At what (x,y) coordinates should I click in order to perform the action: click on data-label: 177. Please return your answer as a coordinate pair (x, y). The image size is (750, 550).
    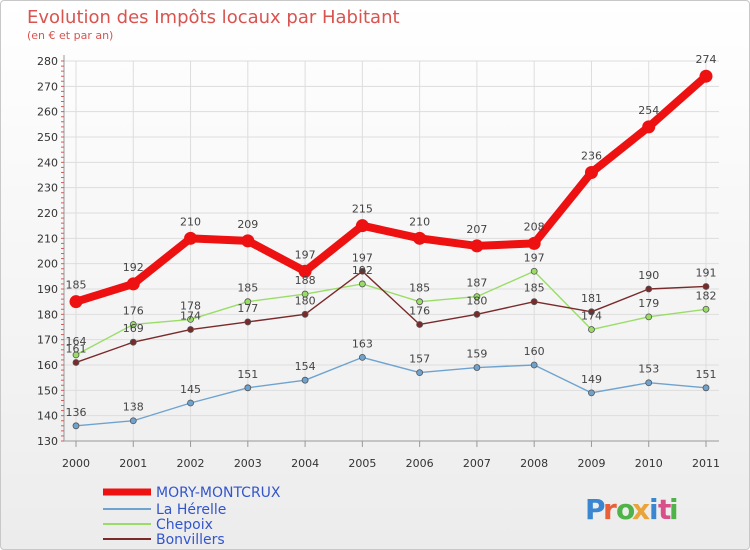
    Looking at the image, I should click on (247, 308).